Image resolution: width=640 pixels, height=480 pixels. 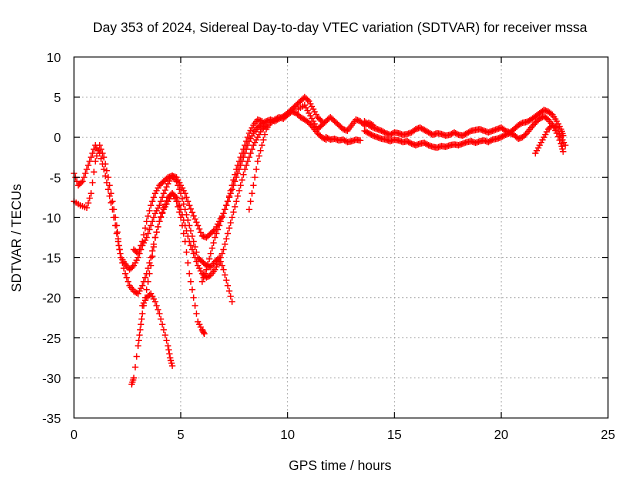 What do you see at coordinates (342, 434) in the screenshot?
I see `x-tick-labels: 0 5 10 15 20 25` at bounding box center [342, 434].